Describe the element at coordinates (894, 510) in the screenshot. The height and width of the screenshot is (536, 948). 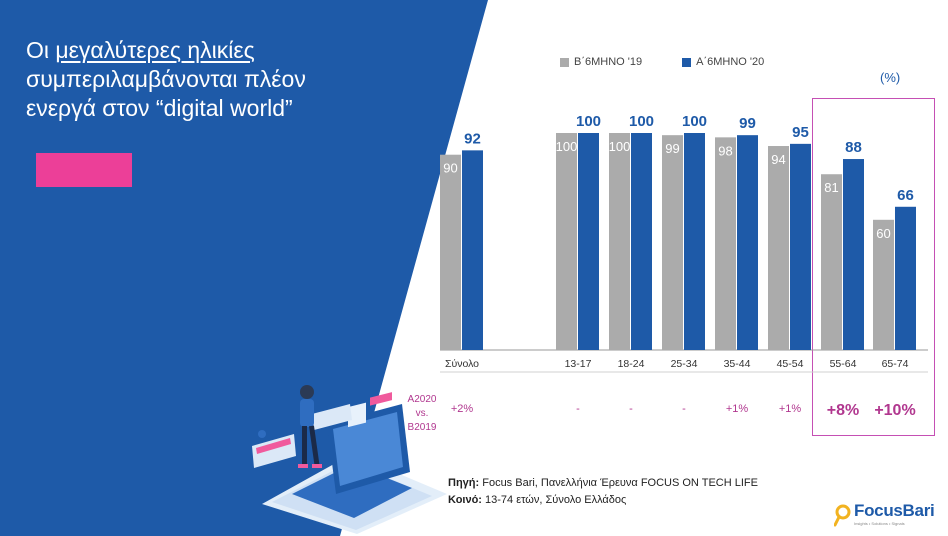
I see `logo-text: FocusBari` at that location.